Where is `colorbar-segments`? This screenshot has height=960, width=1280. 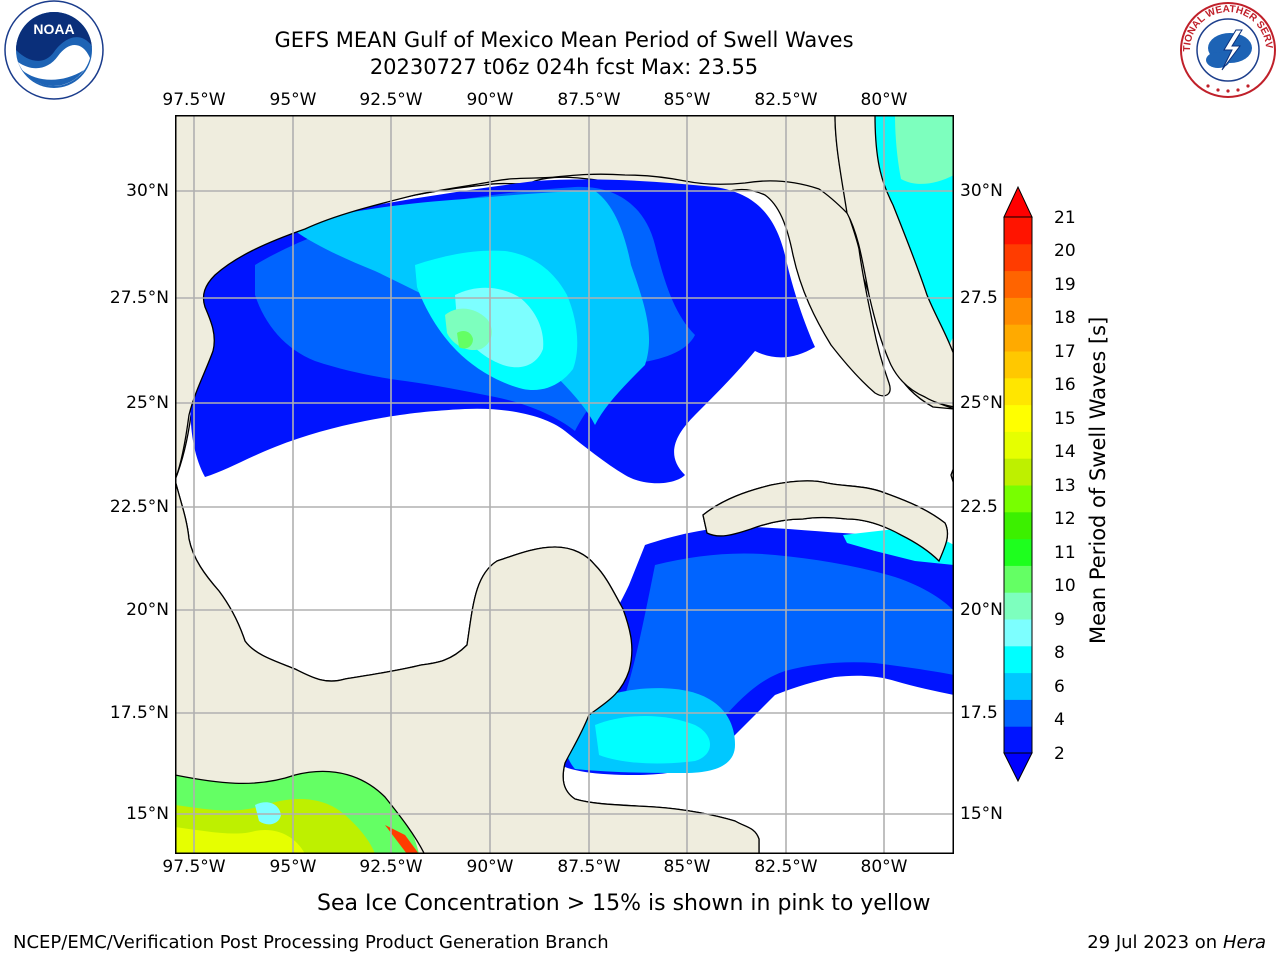
colorbar-segments is located at coordinates (1018, 485).